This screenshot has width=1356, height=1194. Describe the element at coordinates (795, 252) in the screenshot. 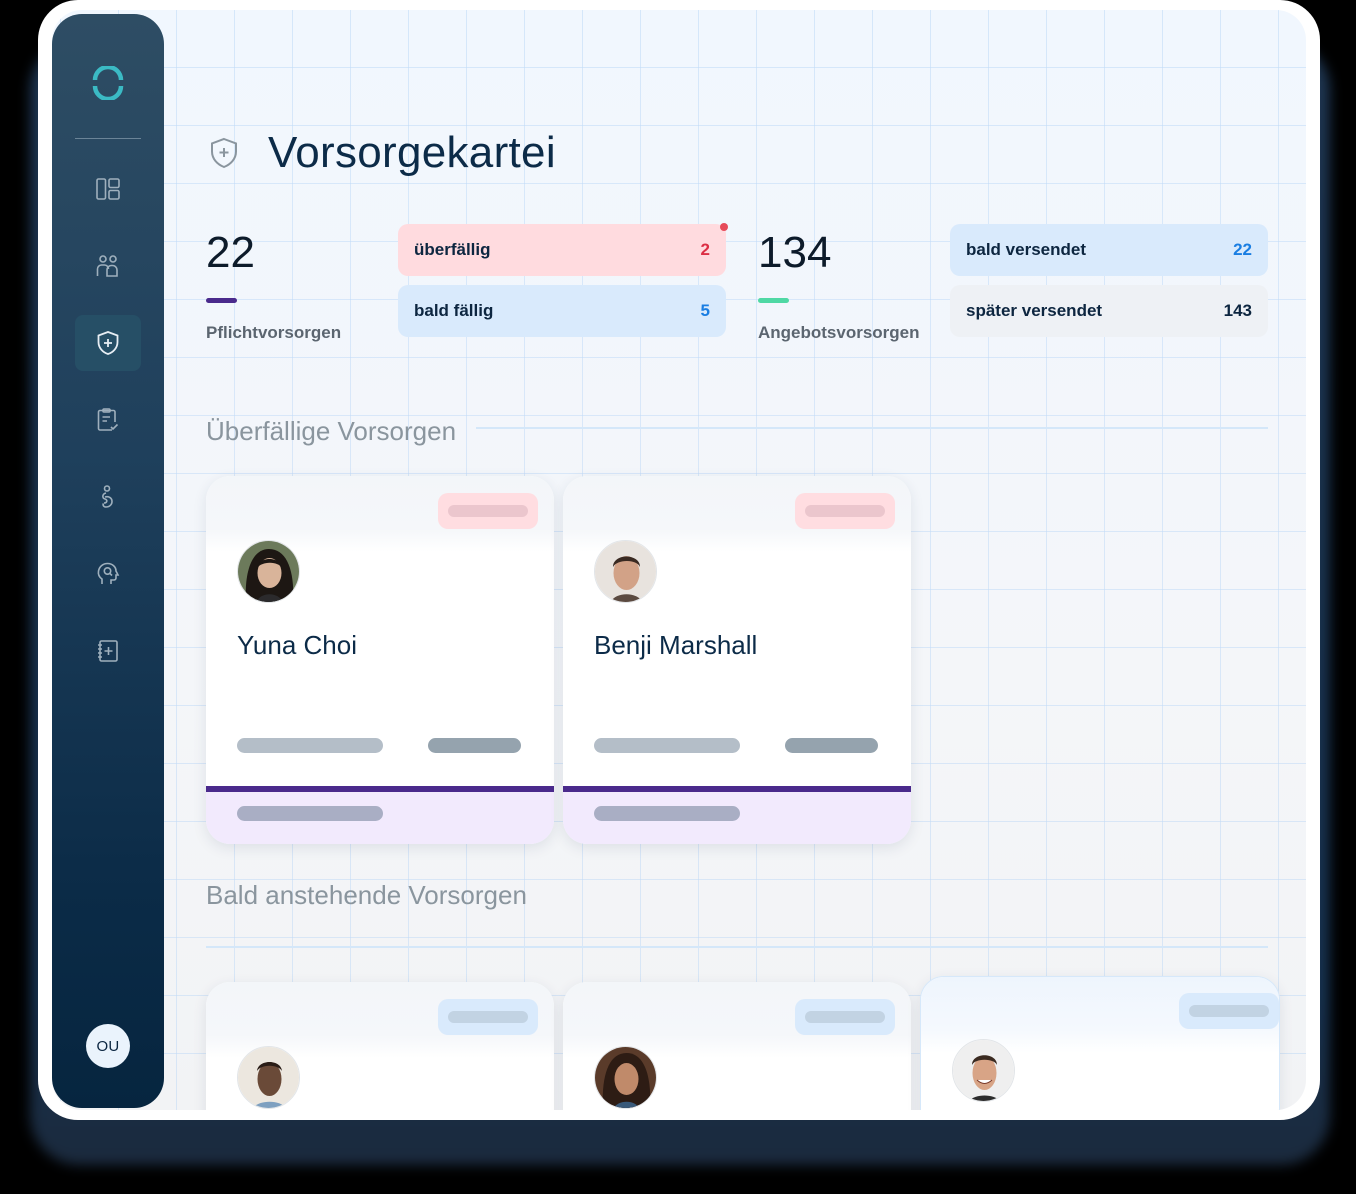

I see `stat-value: 134` at that location.